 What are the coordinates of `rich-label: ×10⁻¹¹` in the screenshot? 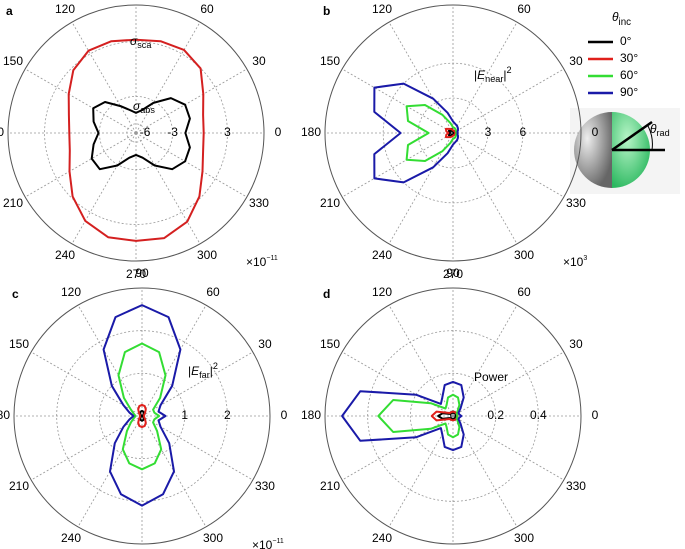 It's located at (262, 262).